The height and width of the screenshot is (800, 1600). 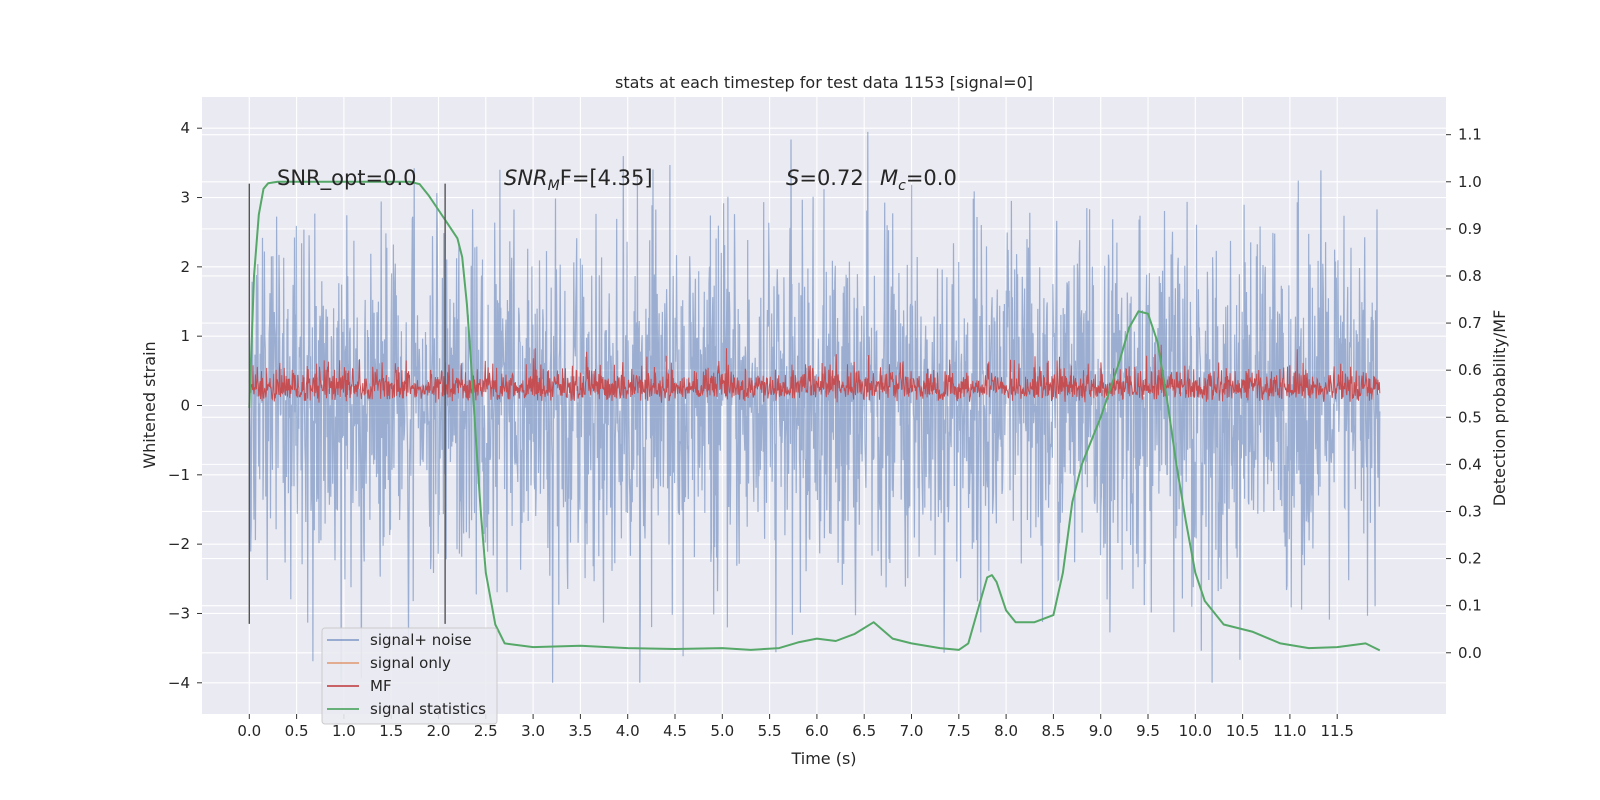 I want to click on x-tick-label: 9.0, so click(x=1101, y=731).